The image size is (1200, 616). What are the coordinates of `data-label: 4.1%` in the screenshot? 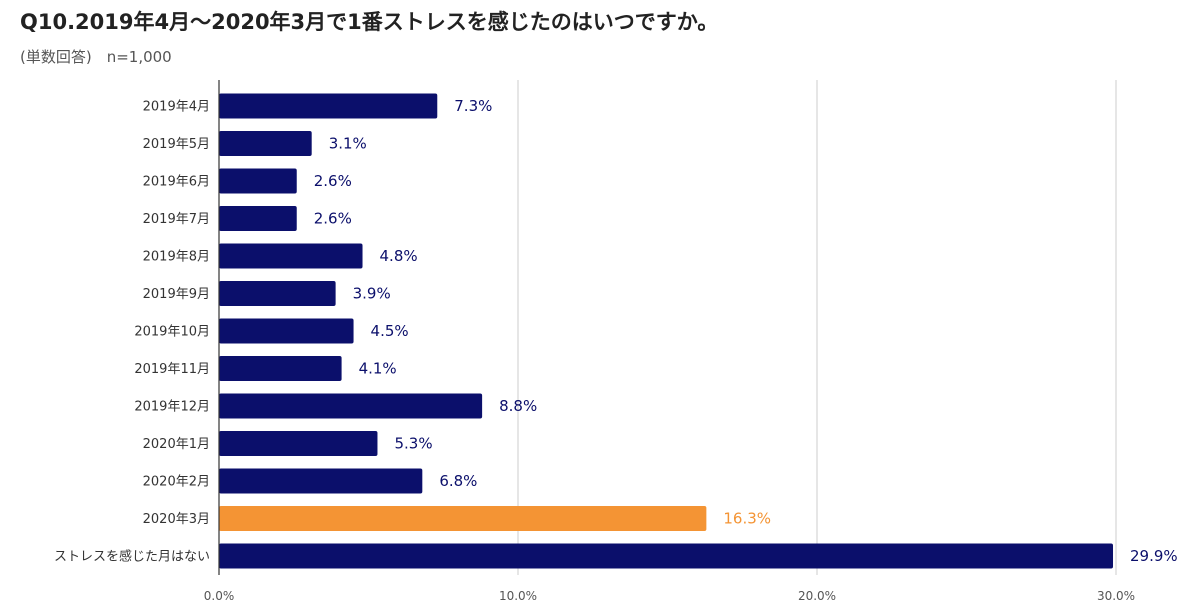 It's located at (378, 369).